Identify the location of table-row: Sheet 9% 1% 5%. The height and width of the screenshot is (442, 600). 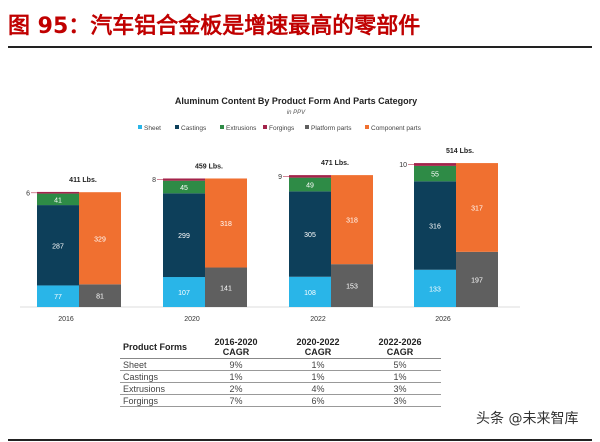
(281, 364).